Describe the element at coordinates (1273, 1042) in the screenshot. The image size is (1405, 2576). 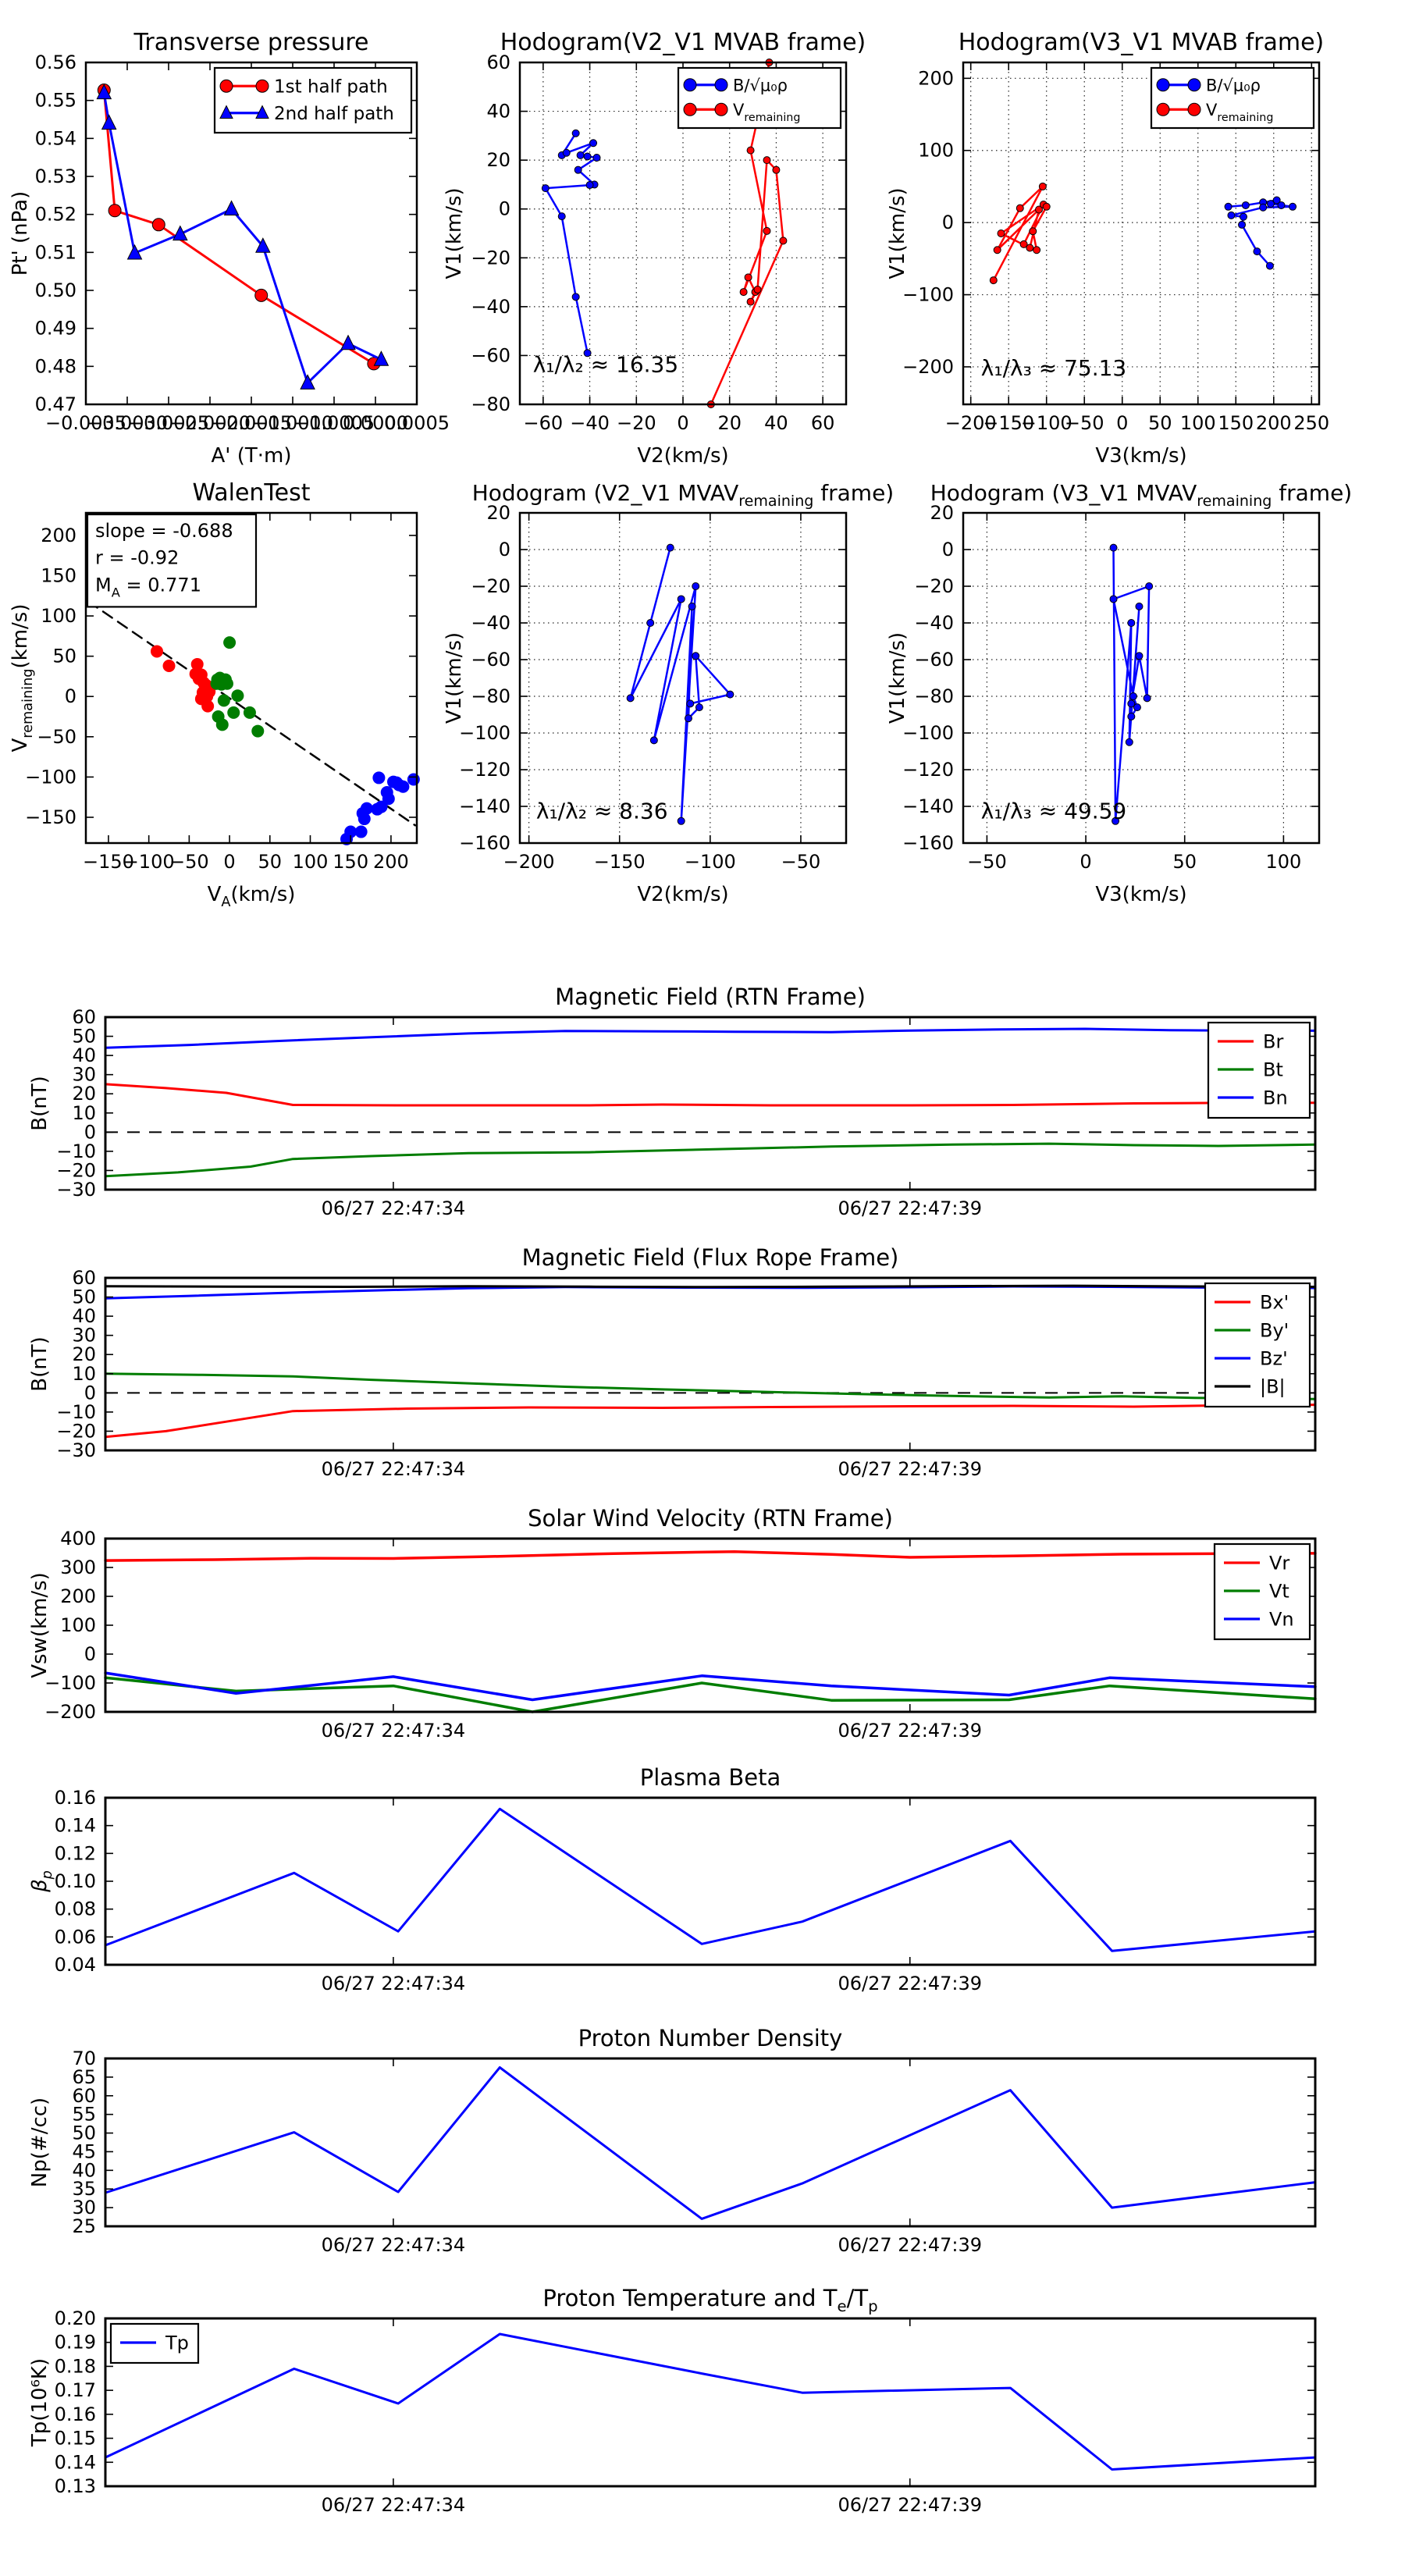
I see `svg-text: Br` at that location.